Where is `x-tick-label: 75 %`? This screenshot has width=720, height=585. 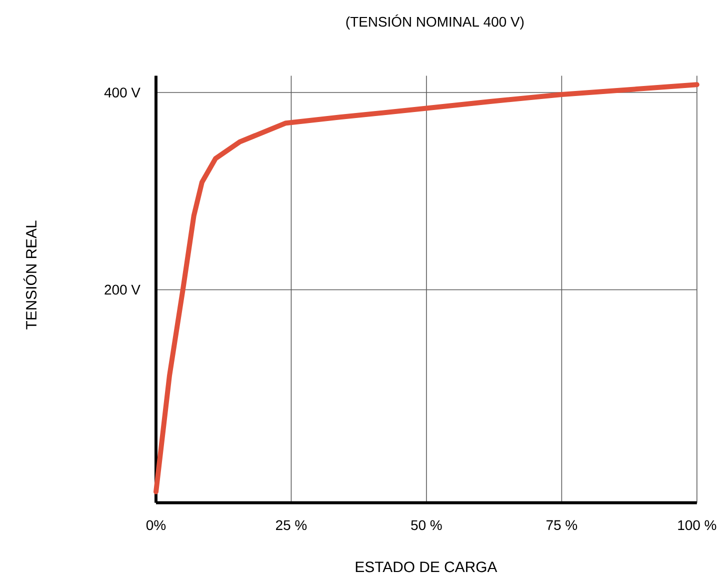
x-tick-label: 75 % is located at coordinates (562, 525).